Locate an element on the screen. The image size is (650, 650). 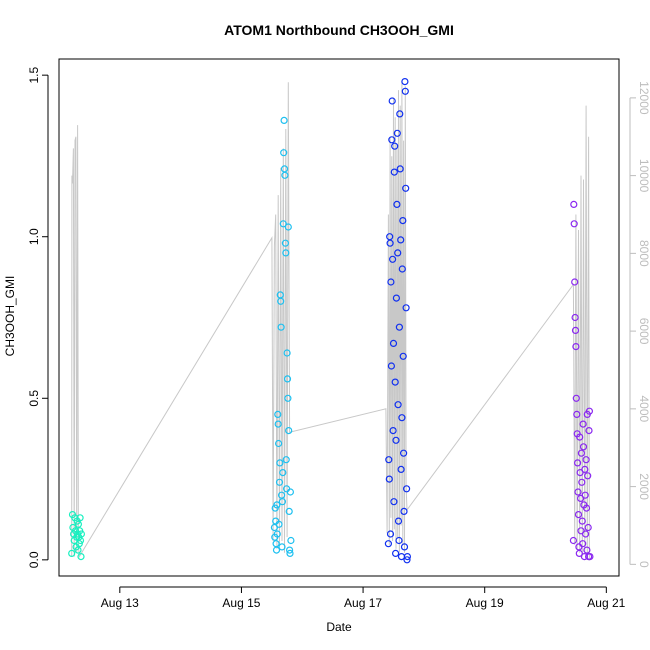
y-tick-label: 0.0 is located at coordinates (34, 559).